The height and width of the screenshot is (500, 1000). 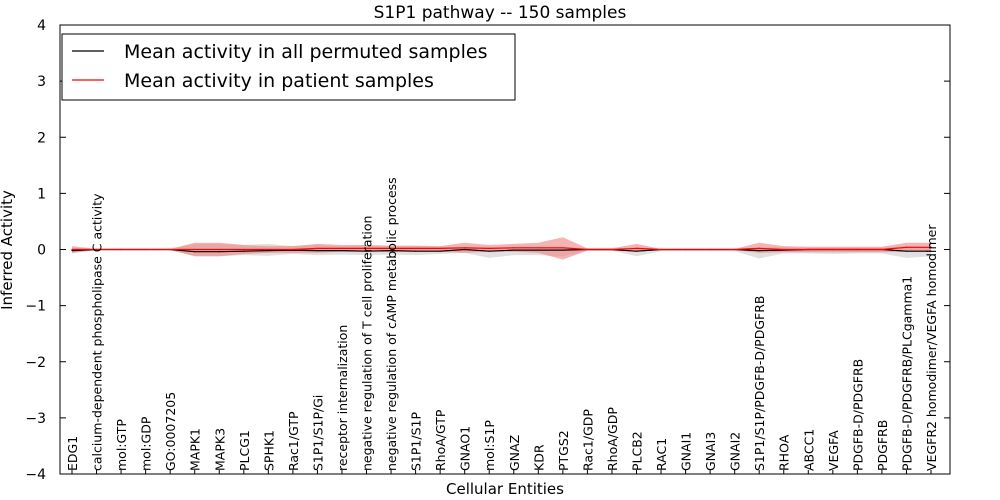 What do you see at coordinates (35, 419) in the screenshot?
I see `y-tick-label: −3` at bounding box center [35, 419].